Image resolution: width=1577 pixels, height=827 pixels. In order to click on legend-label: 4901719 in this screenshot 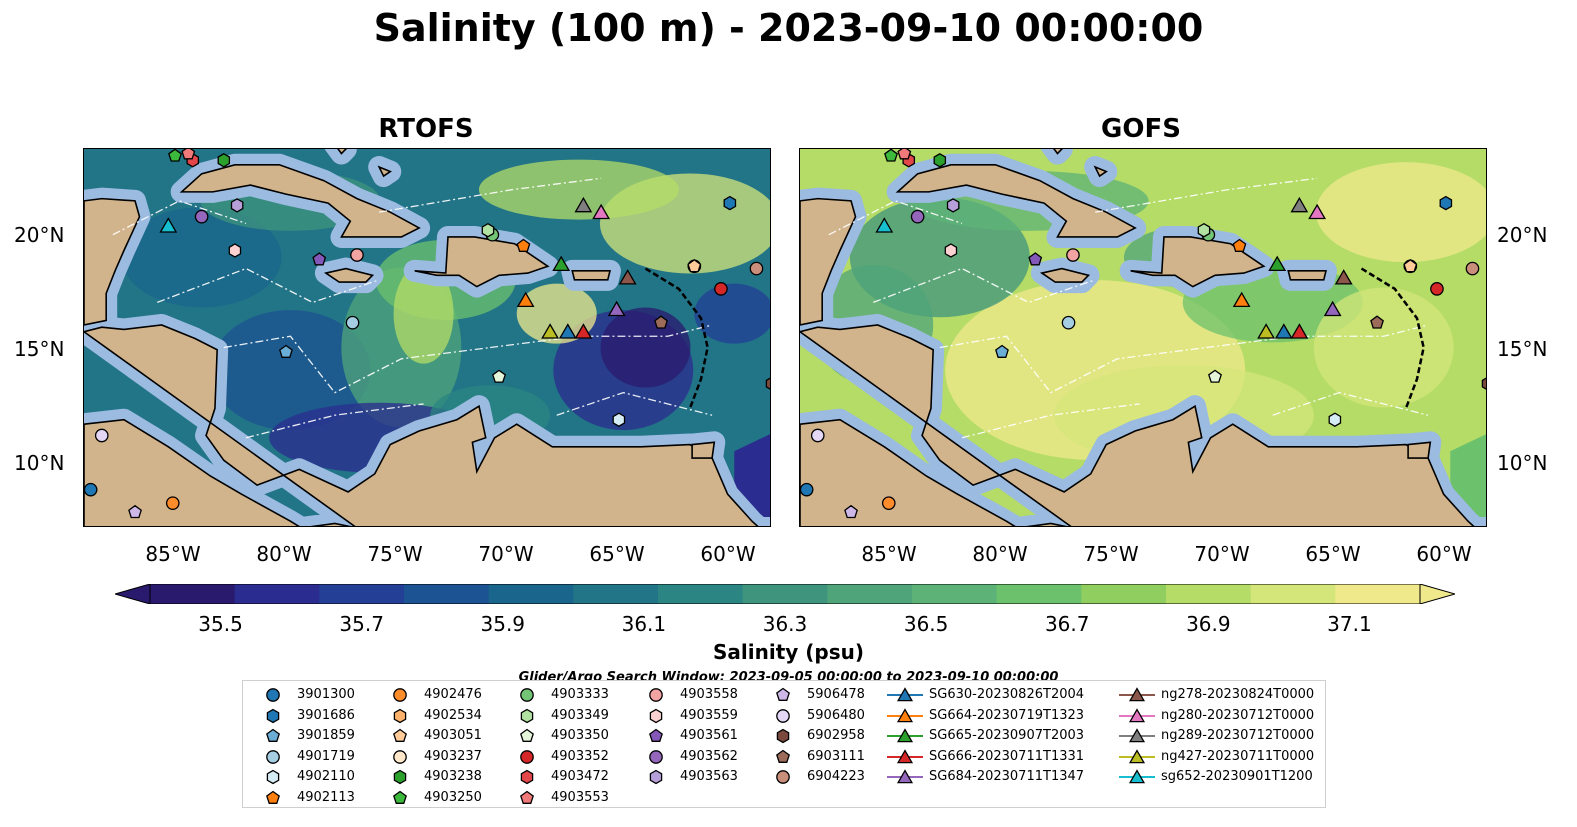, I will do `click(326, 756)`.